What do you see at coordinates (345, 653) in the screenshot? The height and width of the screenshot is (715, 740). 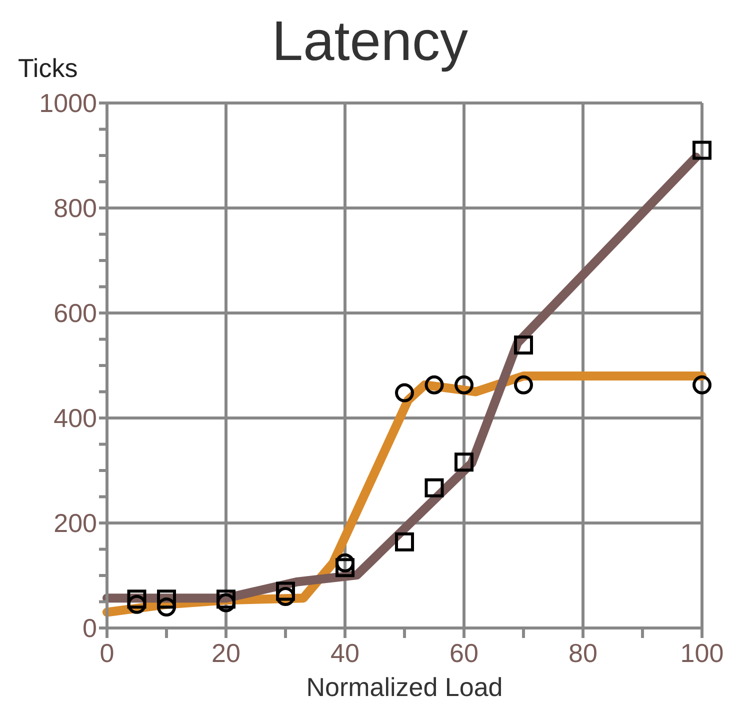 I see `x-tick-label: 40` at bounding box center [345, 653].